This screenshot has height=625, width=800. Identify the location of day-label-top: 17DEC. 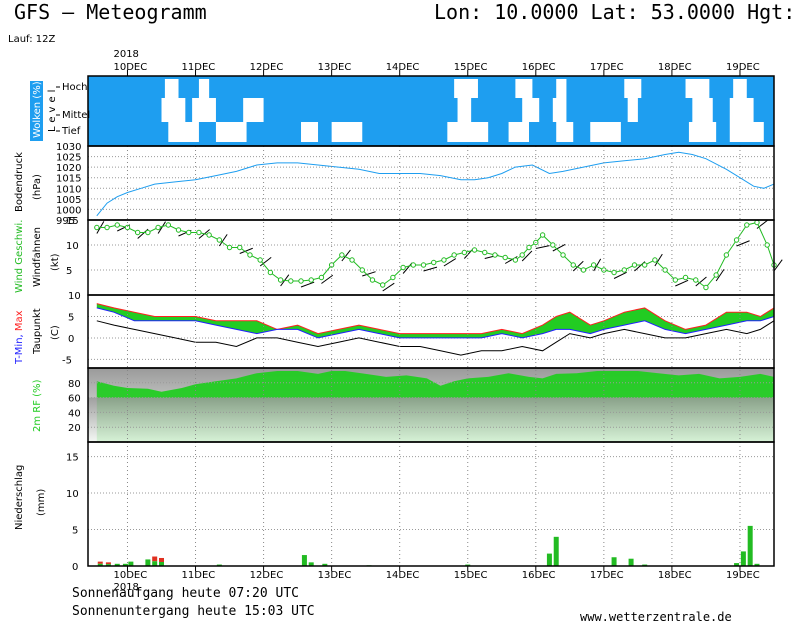
(607, 67).